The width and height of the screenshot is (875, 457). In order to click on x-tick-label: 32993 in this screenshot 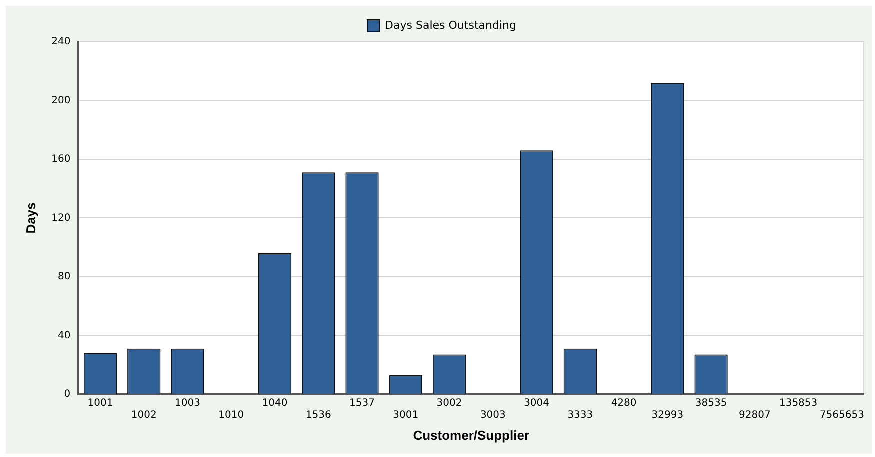, I will do `click(668, 415)`.